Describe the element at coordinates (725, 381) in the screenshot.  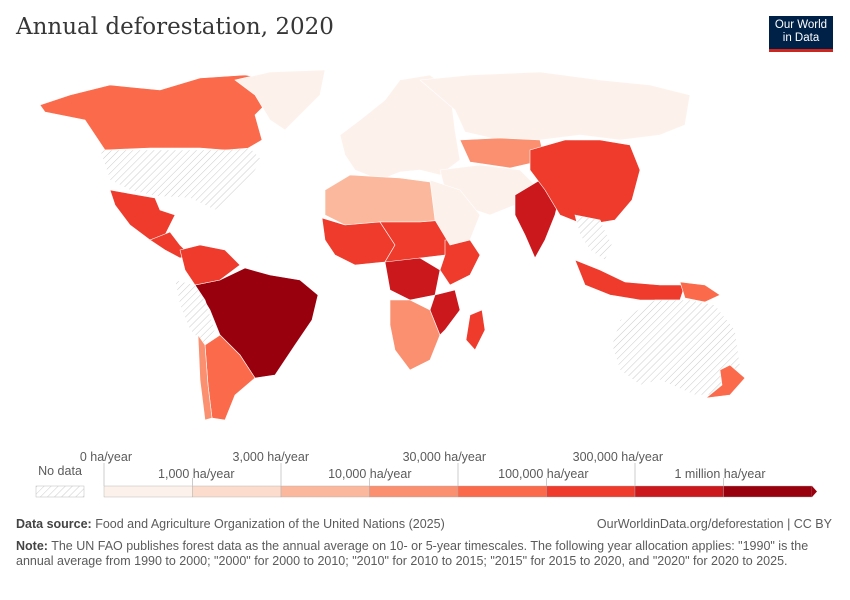
I see `region-new-zealand` at that location.